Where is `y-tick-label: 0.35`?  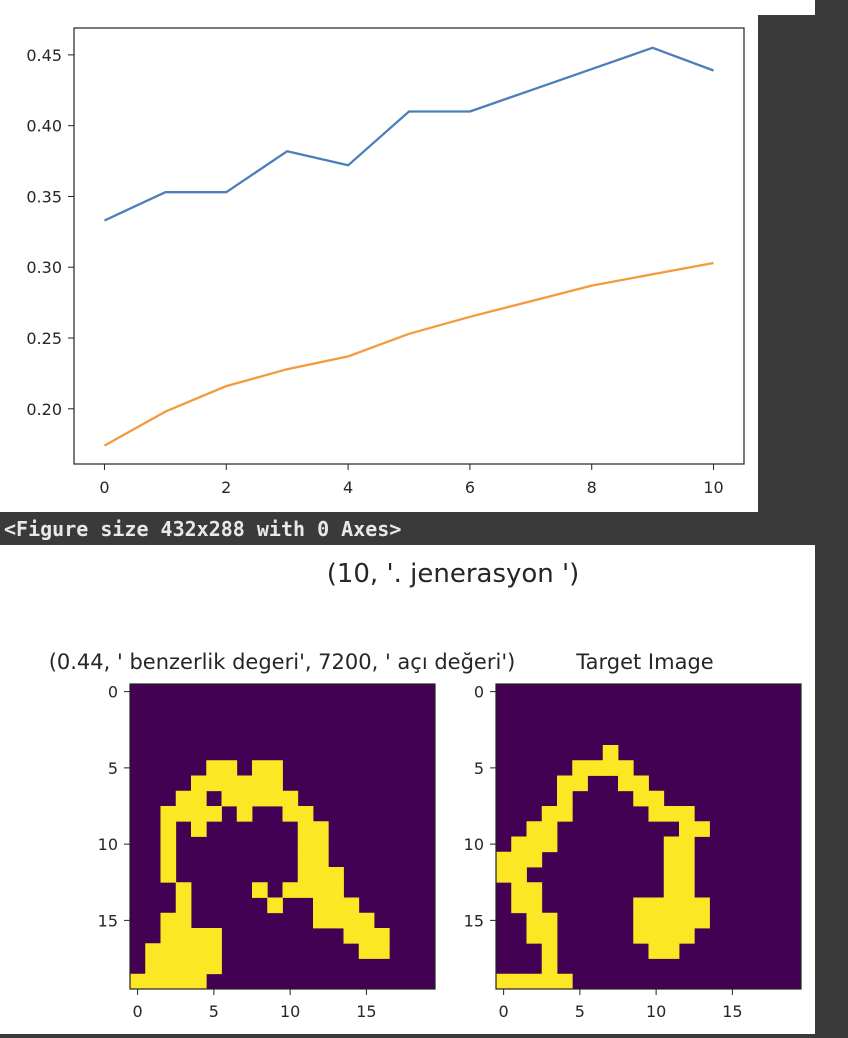 y-tick-label: 0.35 is located at coordinates (44, 196).